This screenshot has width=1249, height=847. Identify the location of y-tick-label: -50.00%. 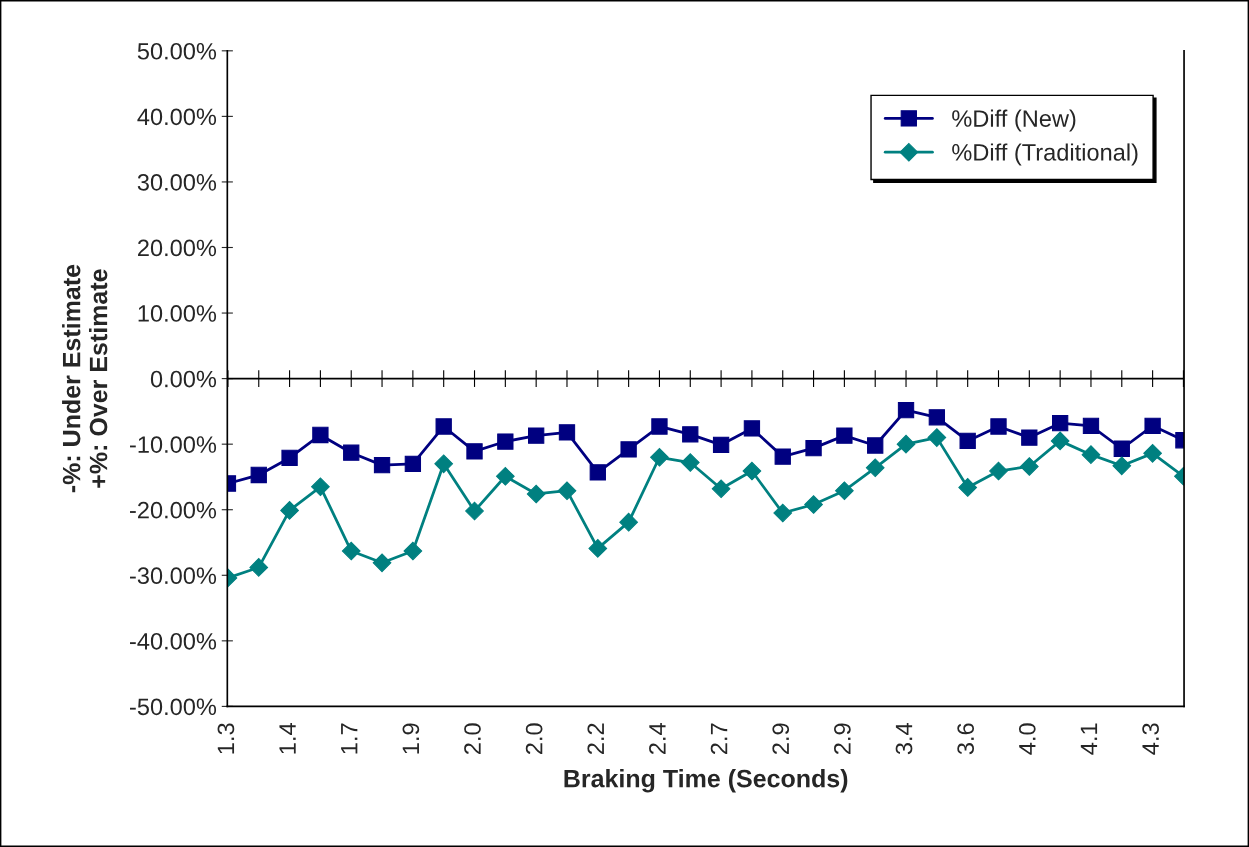
(173, 707).